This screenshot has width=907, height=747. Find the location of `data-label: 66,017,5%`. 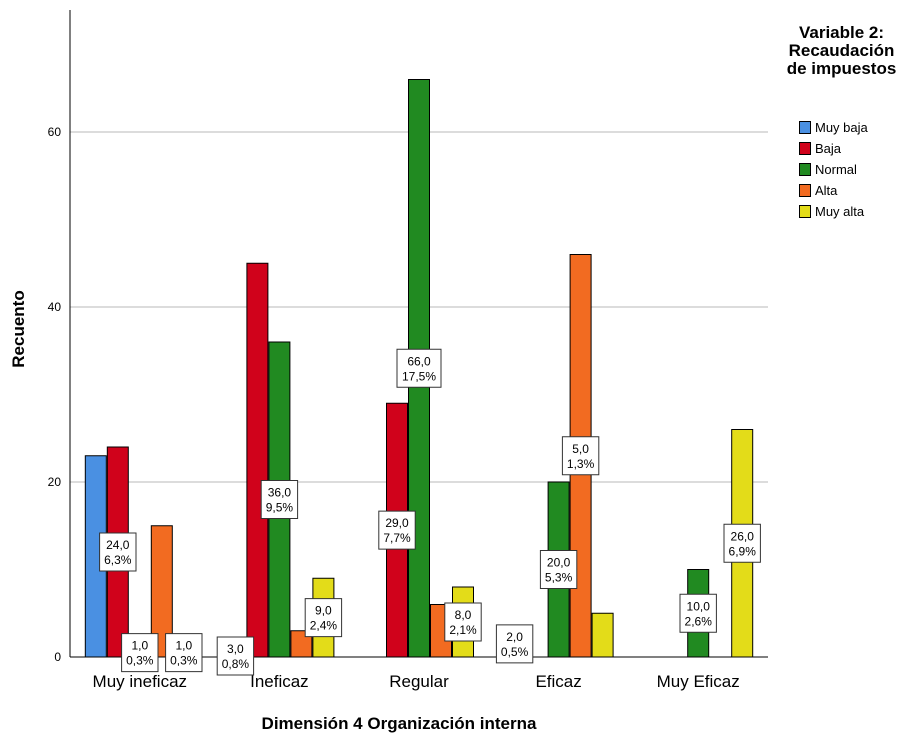

data-label: 66,017,5% is located at coordinates (419, 368).